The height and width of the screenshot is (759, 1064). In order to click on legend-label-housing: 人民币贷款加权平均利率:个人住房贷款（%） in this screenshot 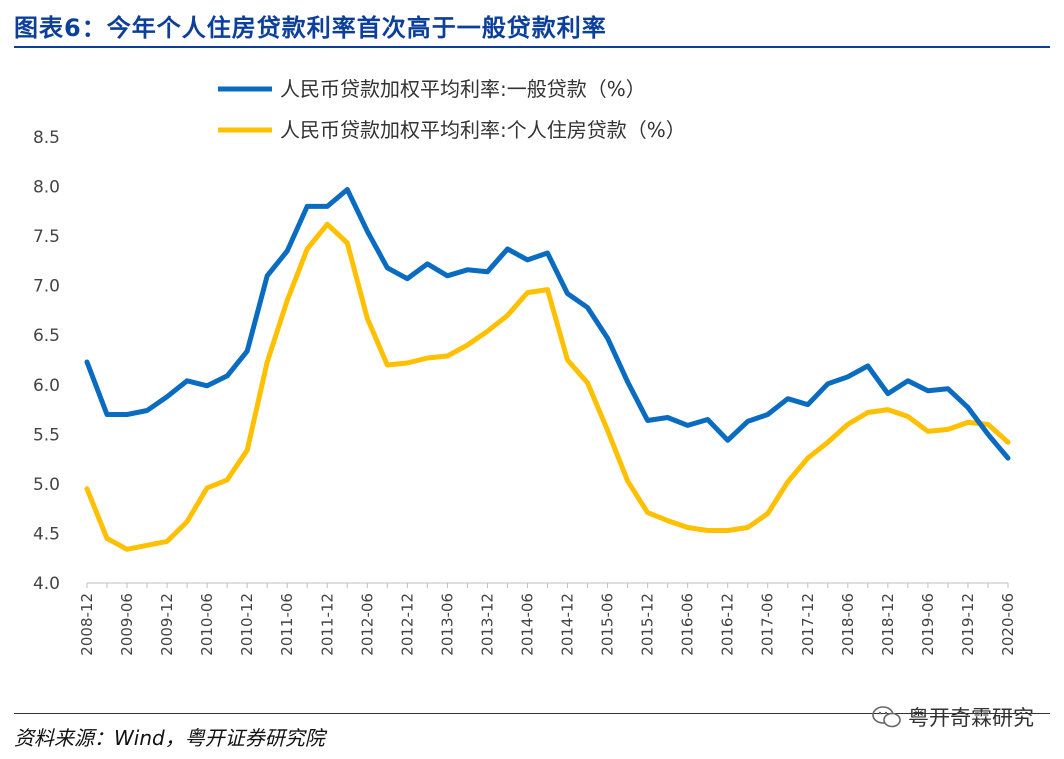, I will do `click(483, 130)`.